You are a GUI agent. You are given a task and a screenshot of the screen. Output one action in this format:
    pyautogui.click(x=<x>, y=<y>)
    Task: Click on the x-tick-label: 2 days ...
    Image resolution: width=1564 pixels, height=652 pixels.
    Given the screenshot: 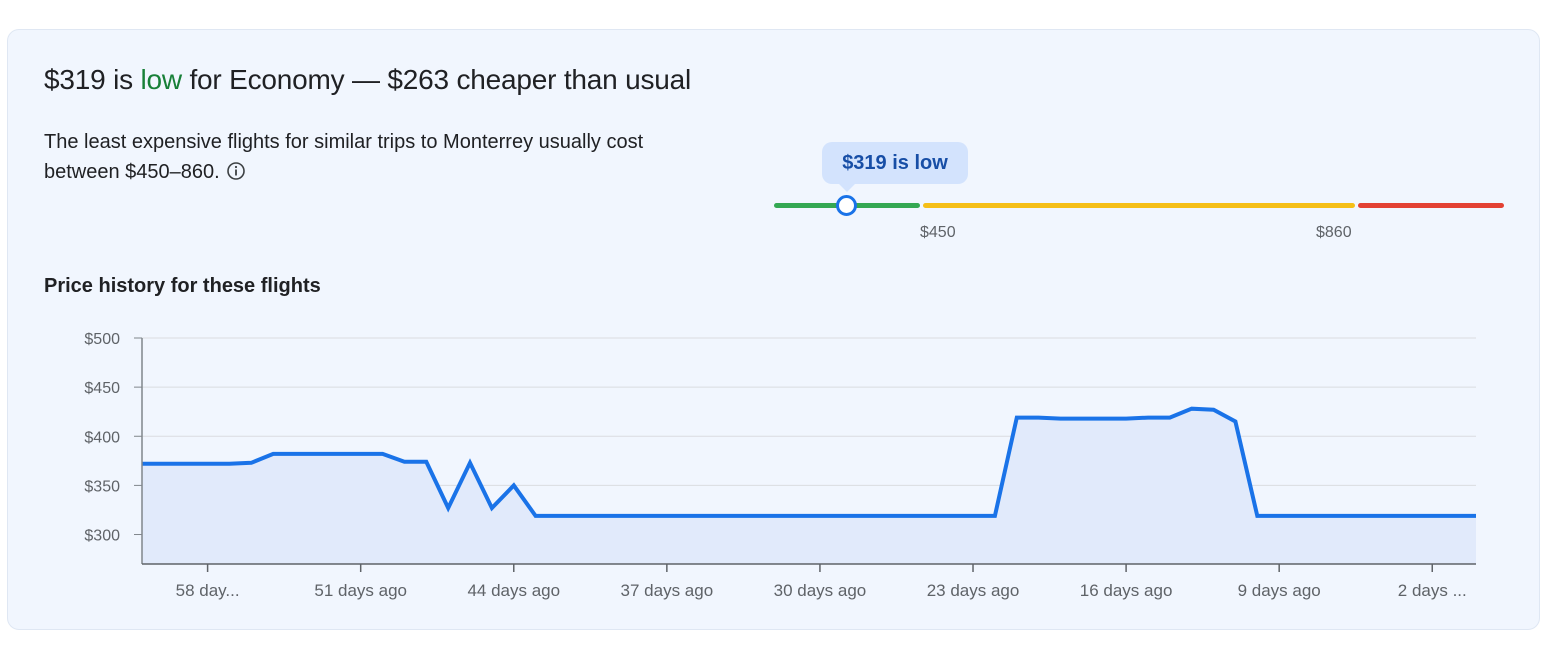 What is the action you would take?
    pyautogui.click(x=1432, y=590)
    